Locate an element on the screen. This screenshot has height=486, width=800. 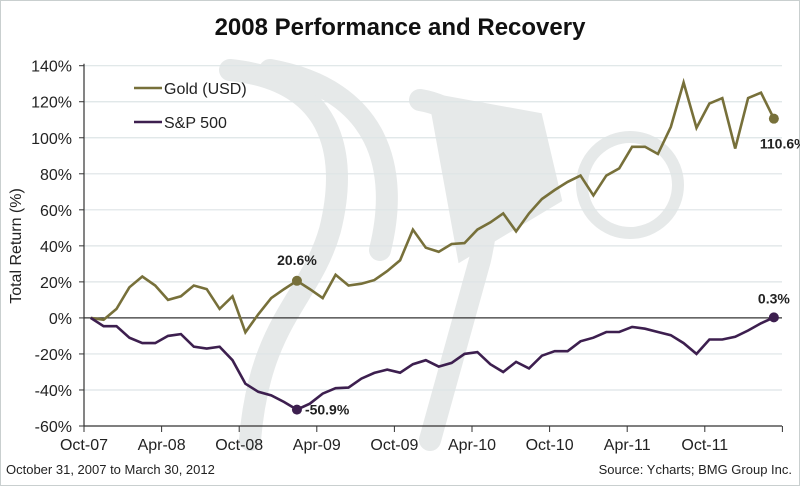
watermark-head is located at coordinates (495, 178).